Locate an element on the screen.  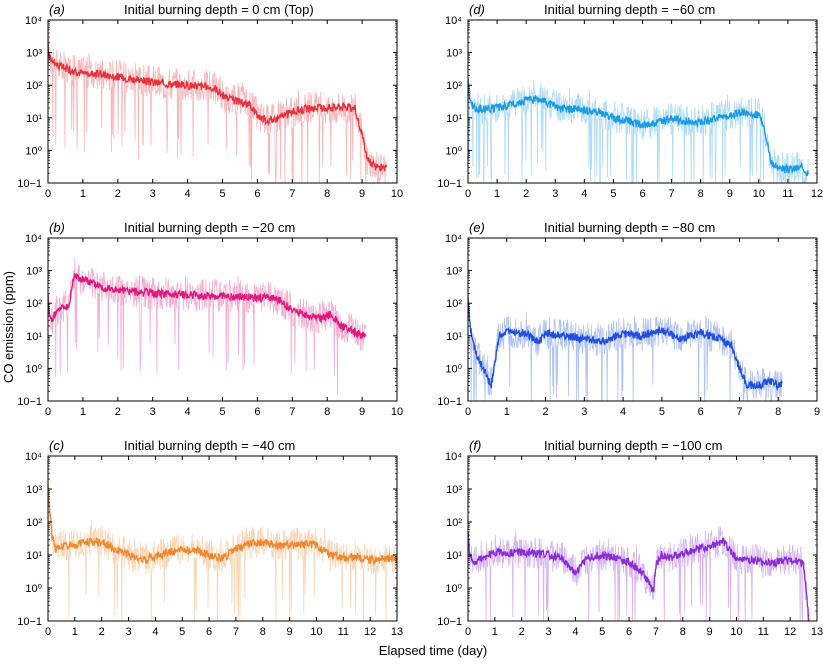
panel-f-x-tick-label: 2 is located at coordinates (522, 632).